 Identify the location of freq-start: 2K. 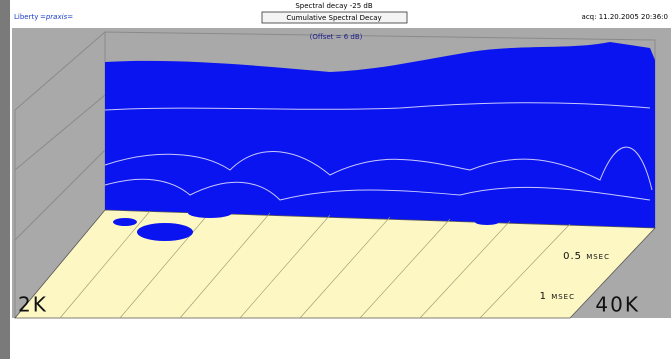
(33, 305).